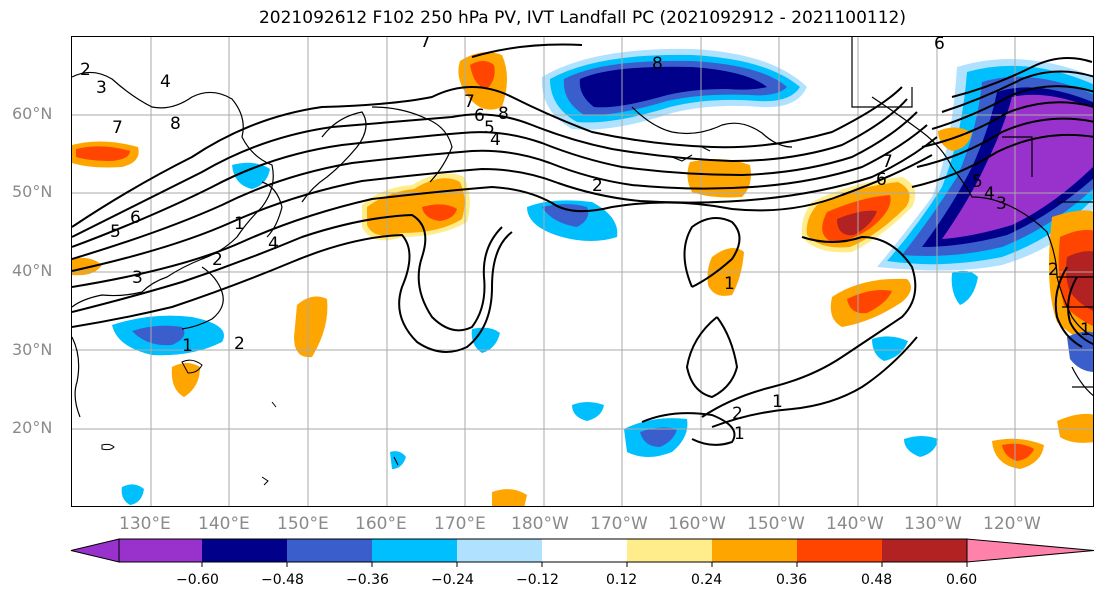  Describe the element at coordinates (32, 191) in the screenshot. I see `lat-label-50n: 50°N` at that location.